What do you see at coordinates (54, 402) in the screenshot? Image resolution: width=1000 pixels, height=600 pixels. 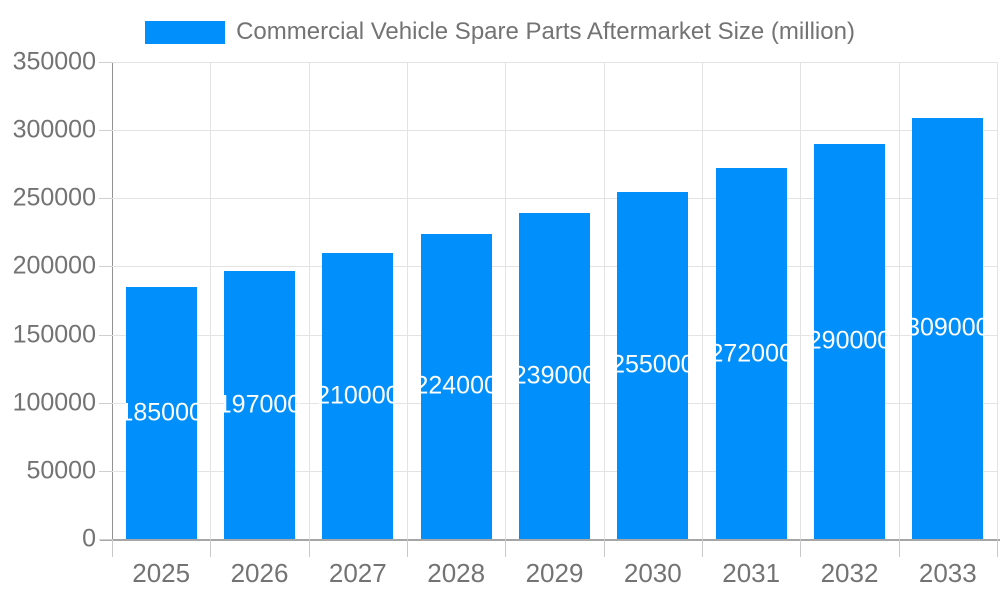 I see `y-axis-tick-label: 100000` at bounding box center [54, 402].